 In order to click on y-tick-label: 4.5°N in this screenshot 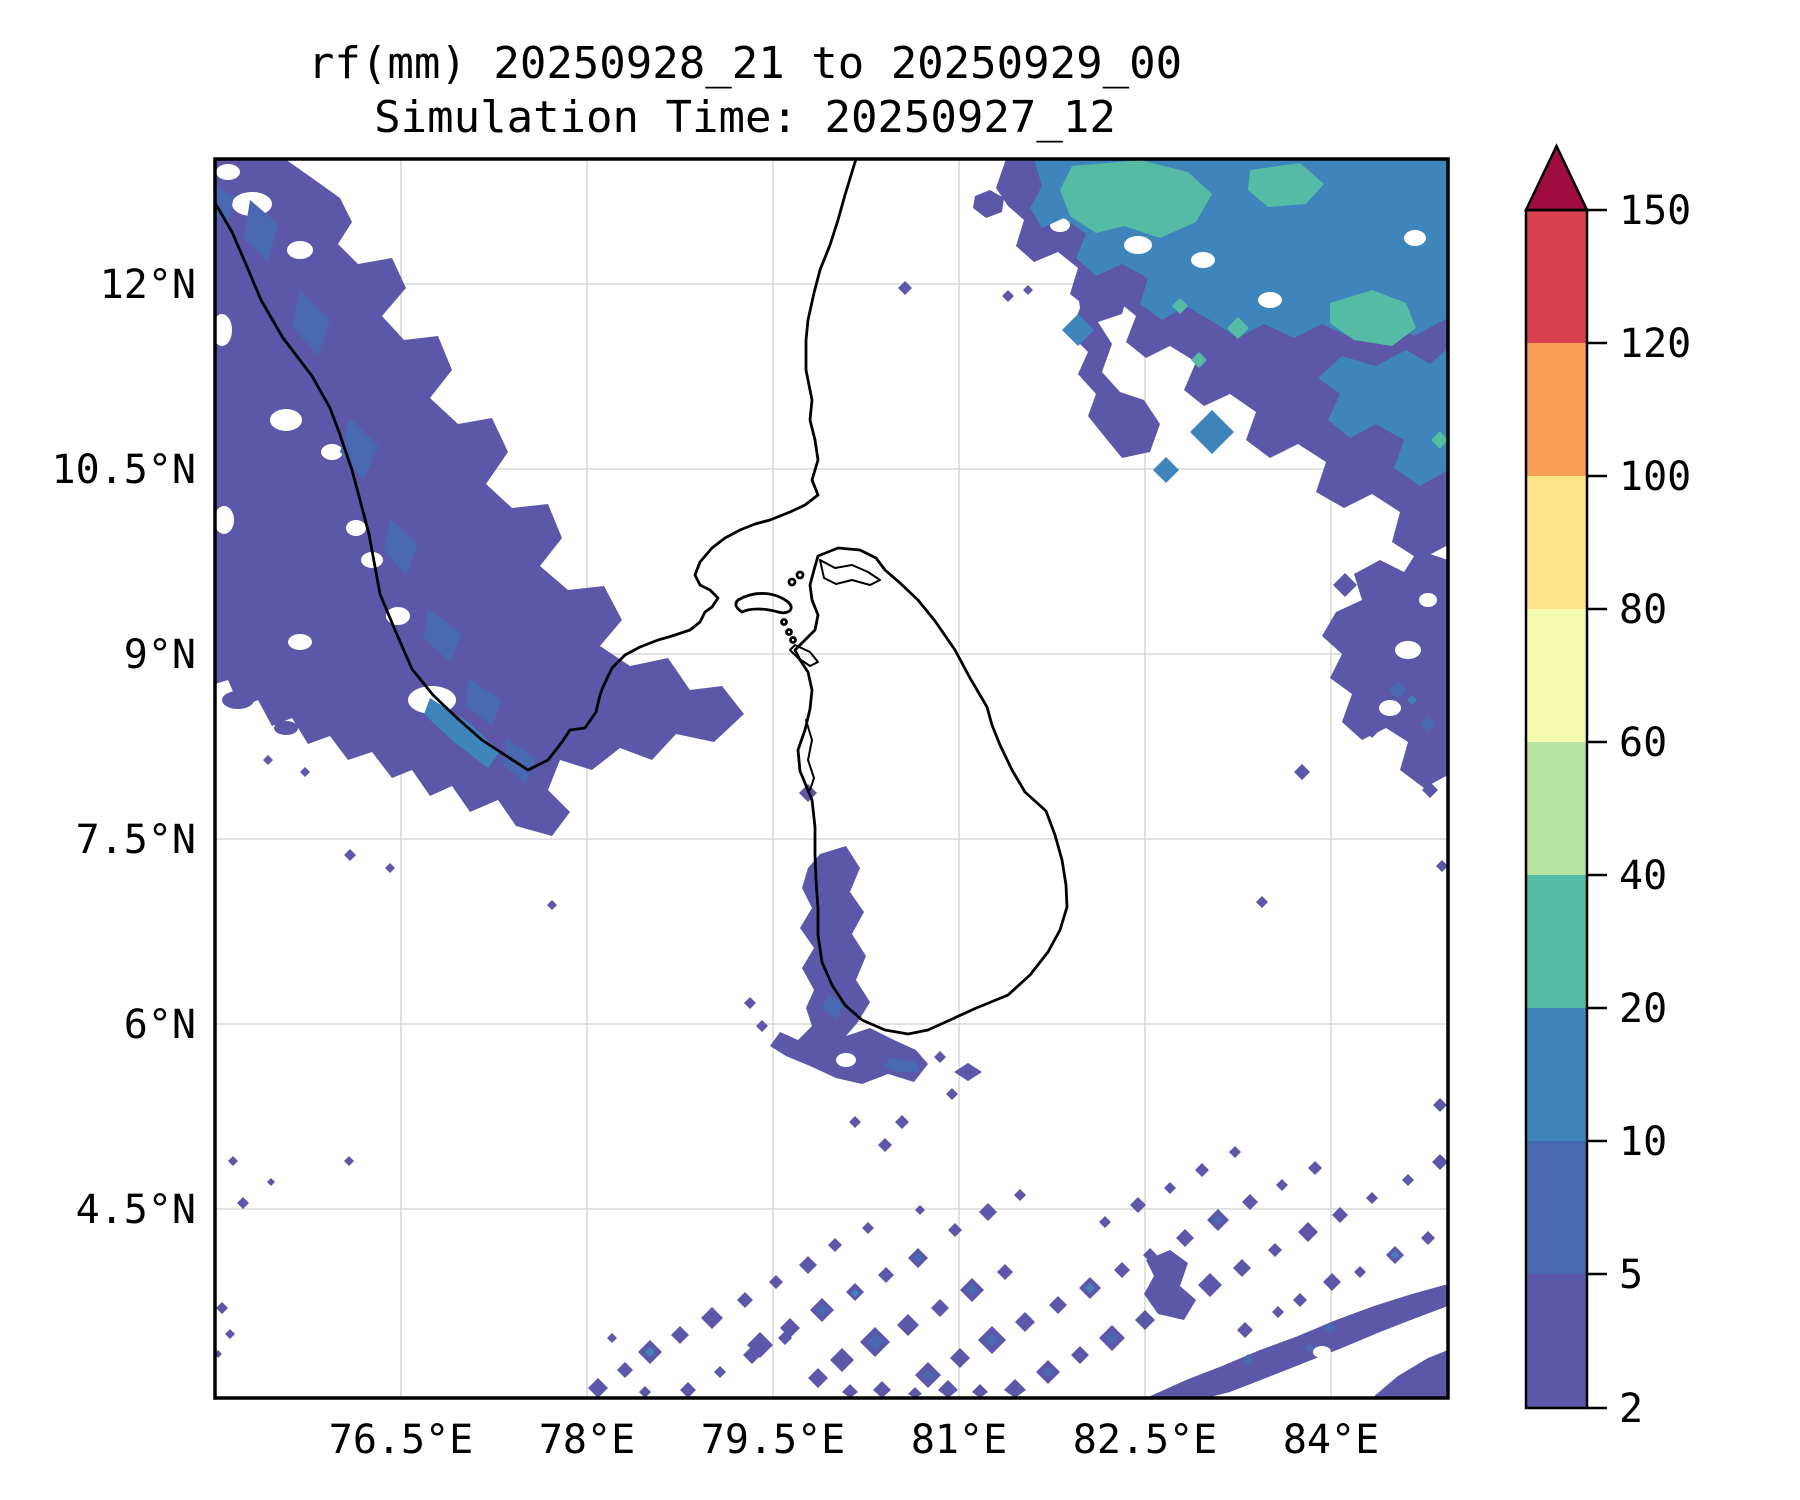, I will do `click(136, 1210)`.